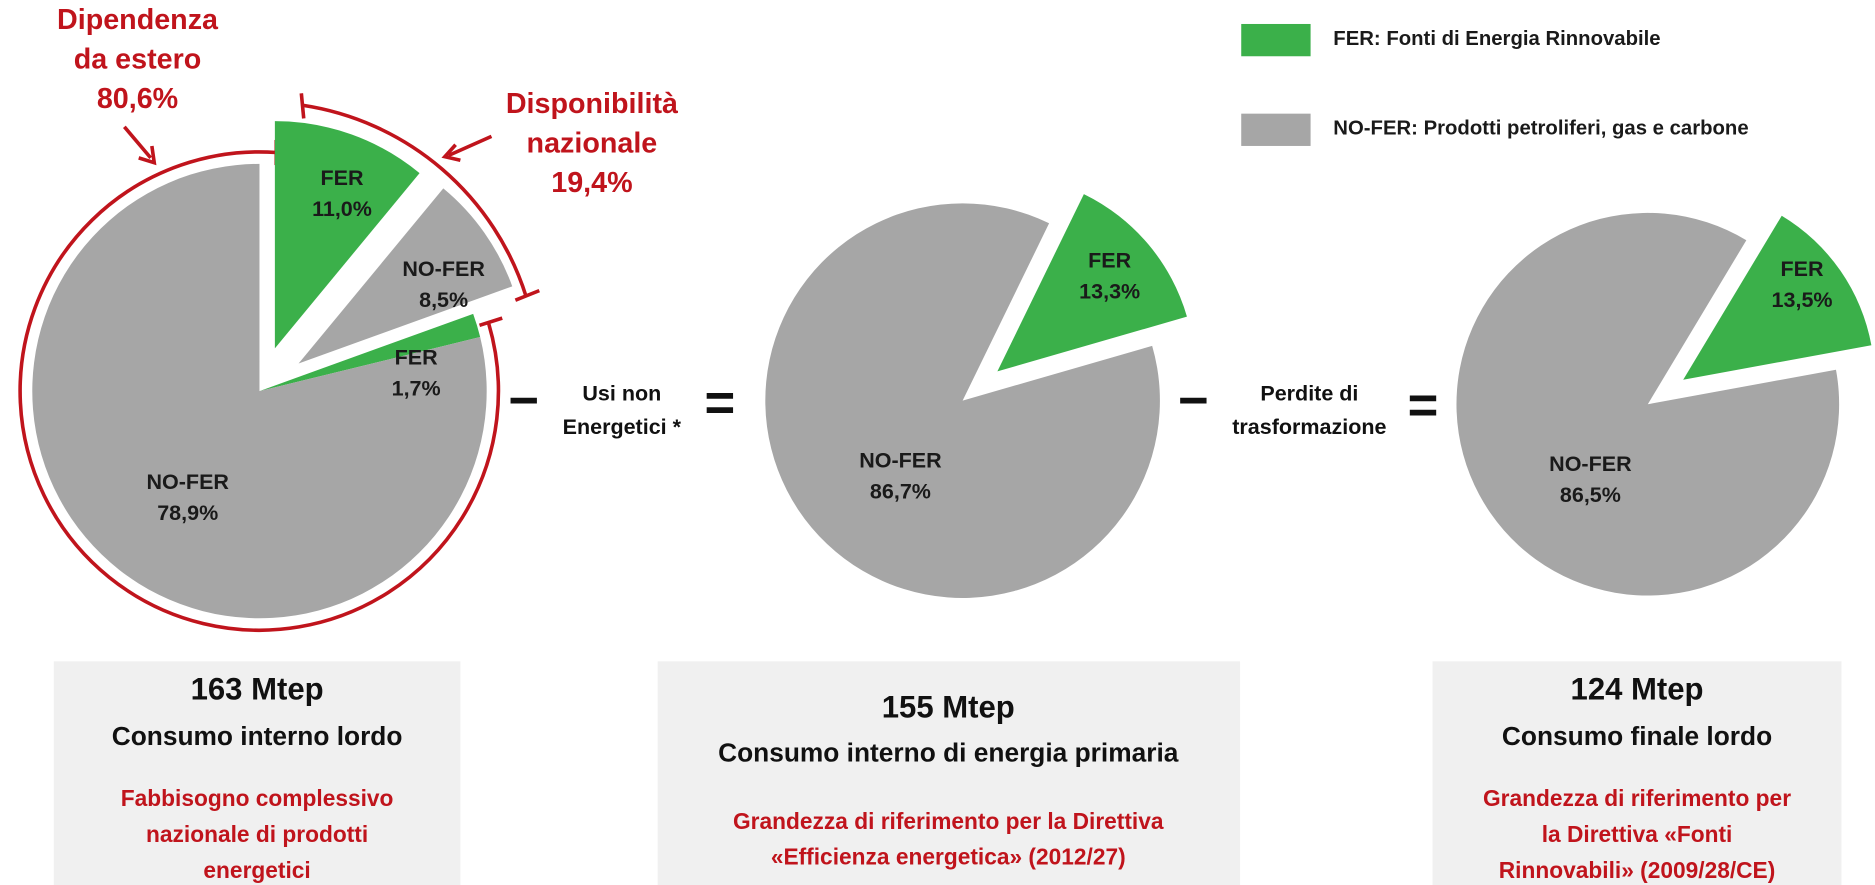 This screenshot has width=1875, height=885. Describe the element at coordinates (1309, 427) in the screenshot. I see `operator-label: trasformazione` at that location.